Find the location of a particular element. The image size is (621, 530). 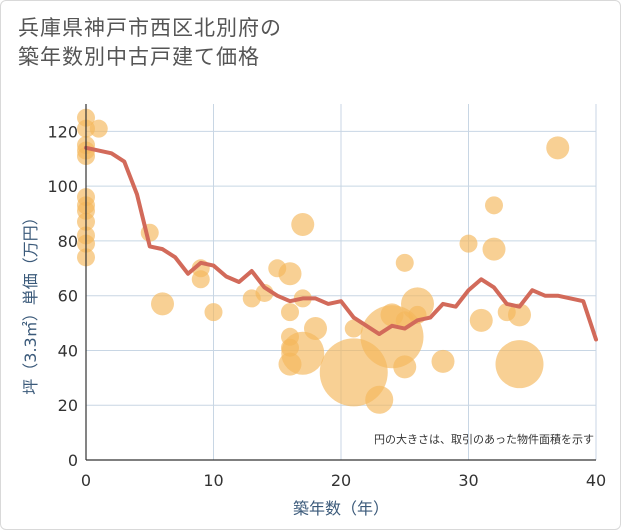

y-axis-label: 坪（3.3㎡）単価（万円） is located at coordinates (30, 301).